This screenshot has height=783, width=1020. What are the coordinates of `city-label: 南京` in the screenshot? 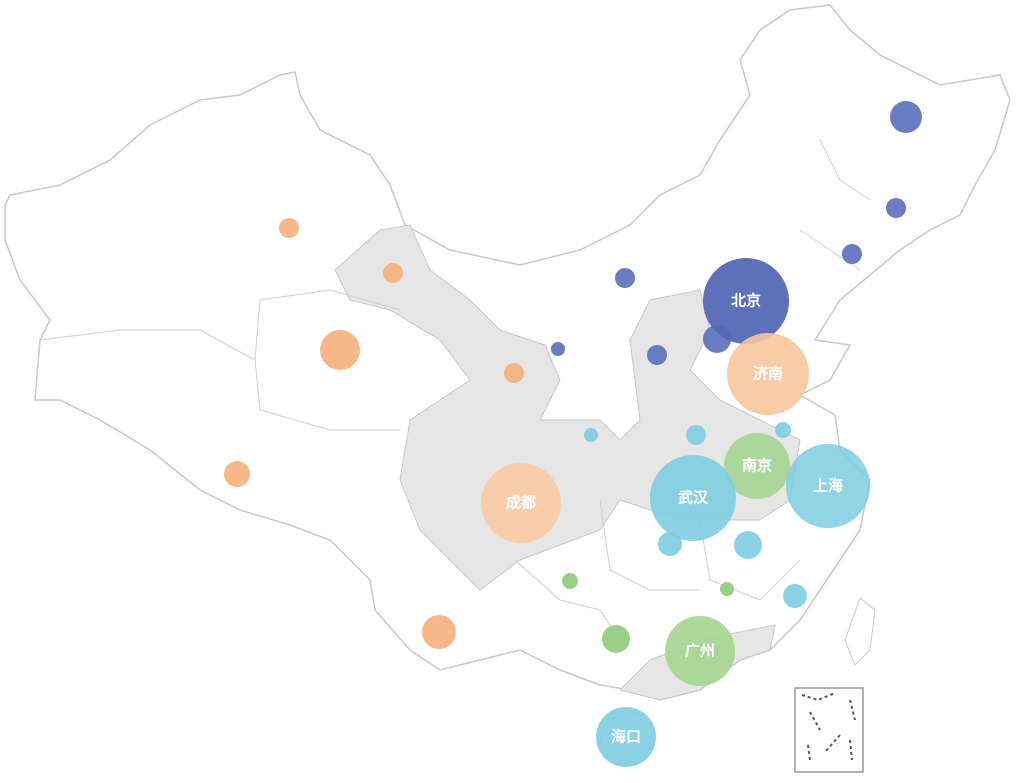 It's located at (757, 466).